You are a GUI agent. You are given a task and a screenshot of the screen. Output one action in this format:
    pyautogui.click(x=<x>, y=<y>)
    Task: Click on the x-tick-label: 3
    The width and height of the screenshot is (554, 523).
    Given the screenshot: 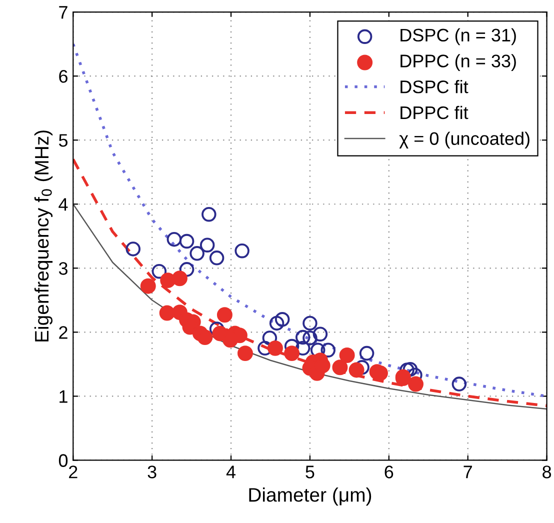 What is the action you would take?
    pyautogui.click(x=152, y=472)
    